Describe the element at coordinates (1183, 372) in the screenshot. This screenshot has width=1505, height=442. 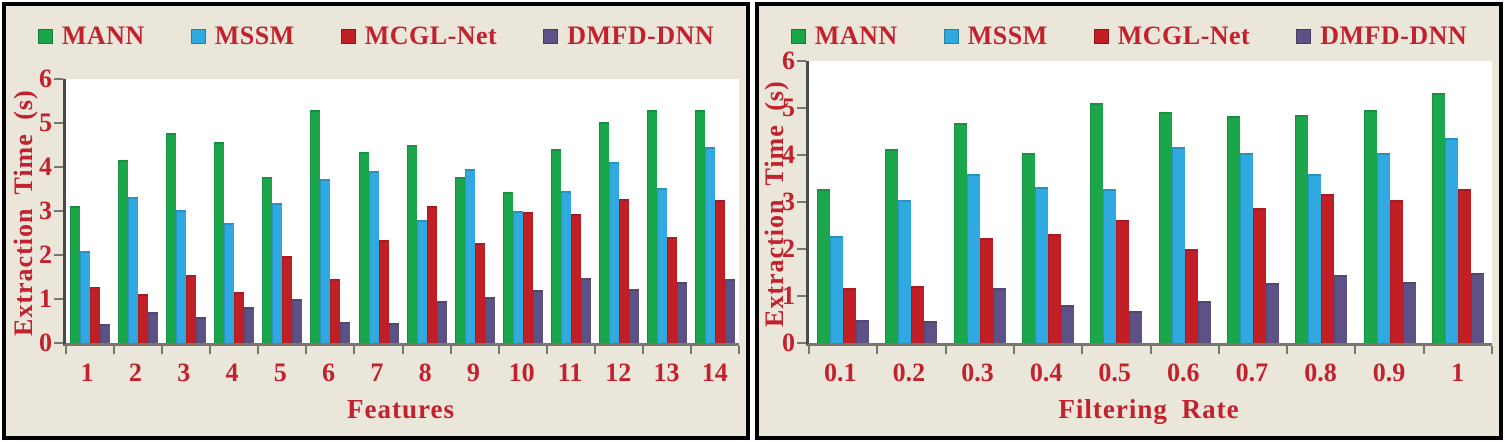
I see `x-category-label: 0.6` at that location.